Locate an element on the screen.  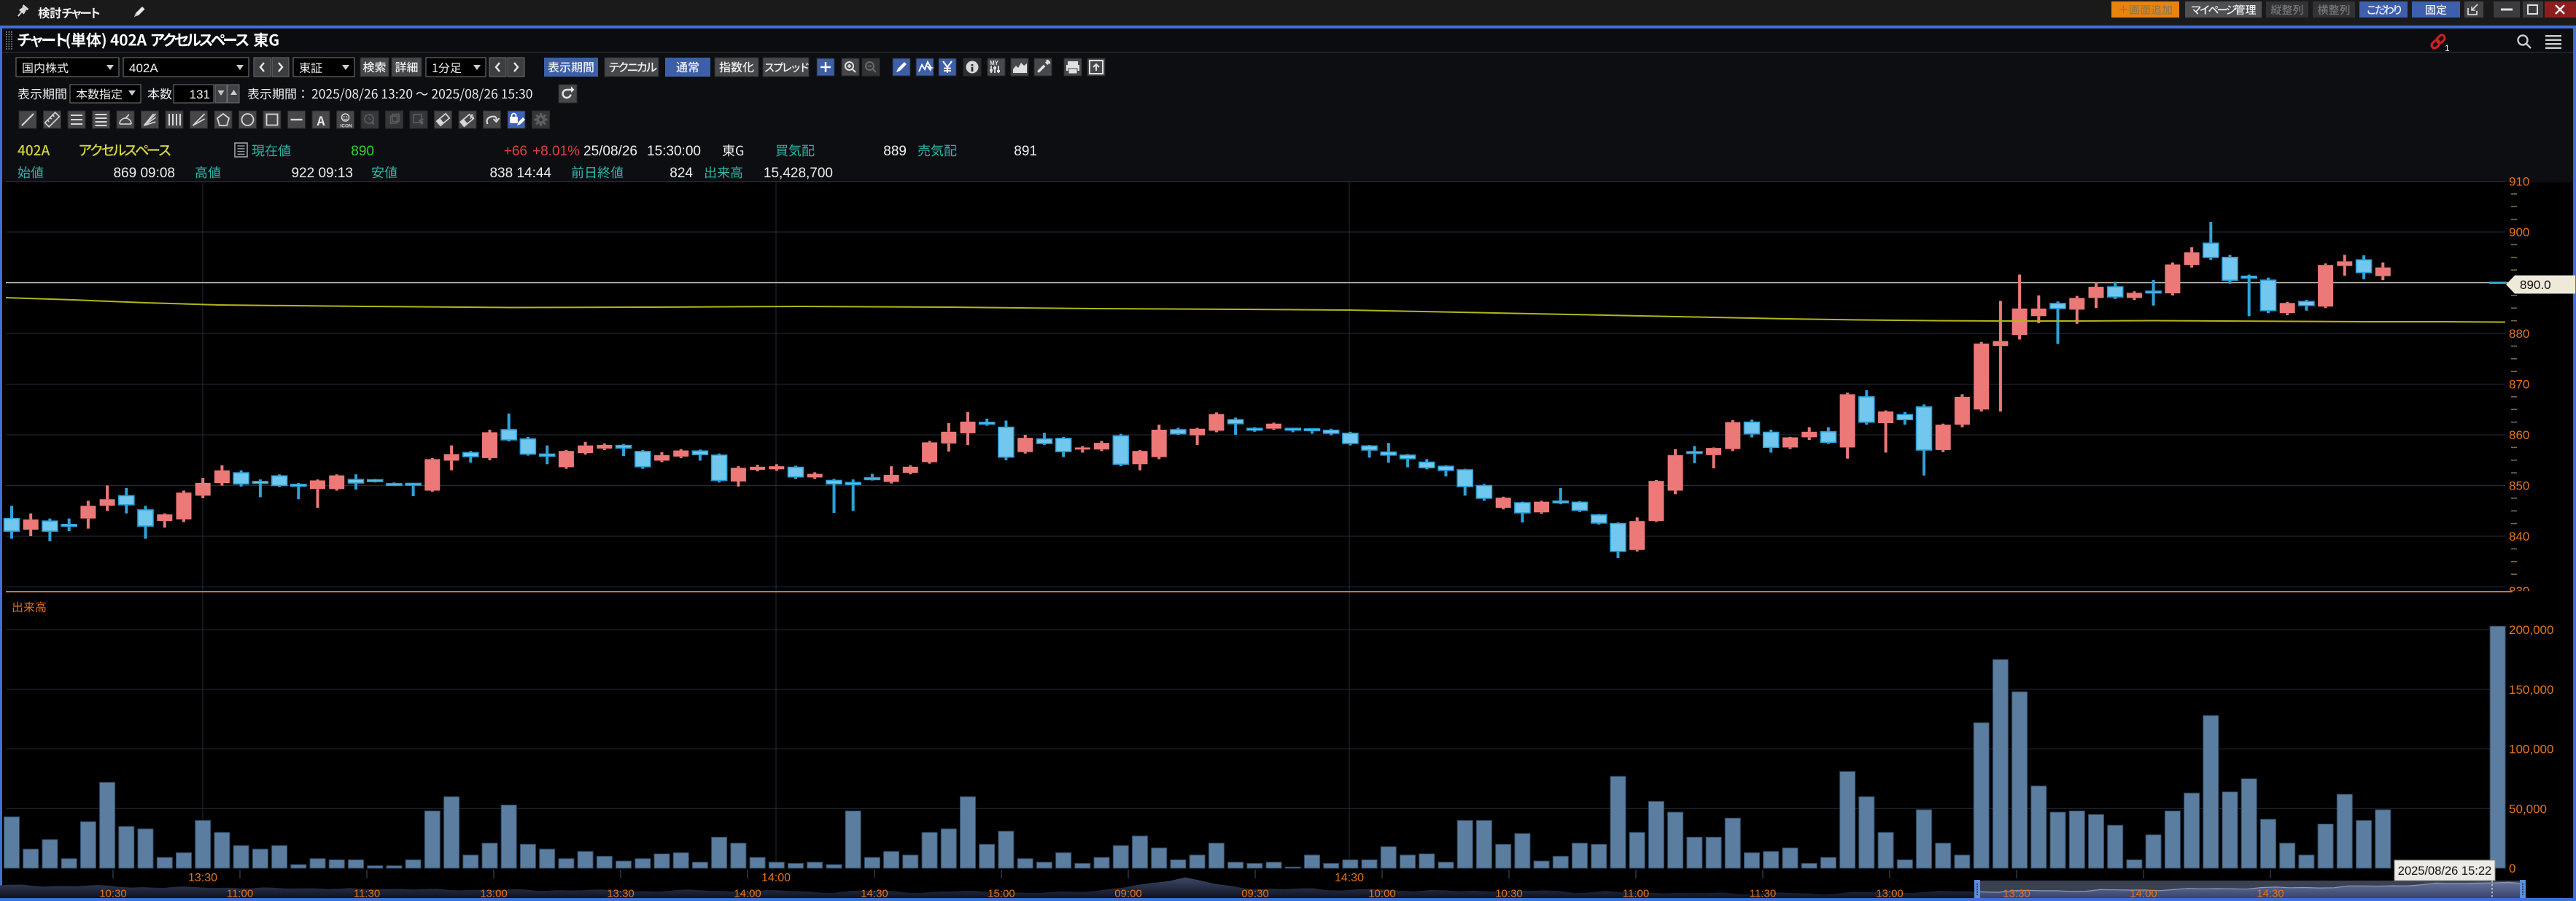
svg-text: 910 is located at coordinates (2519, 182).